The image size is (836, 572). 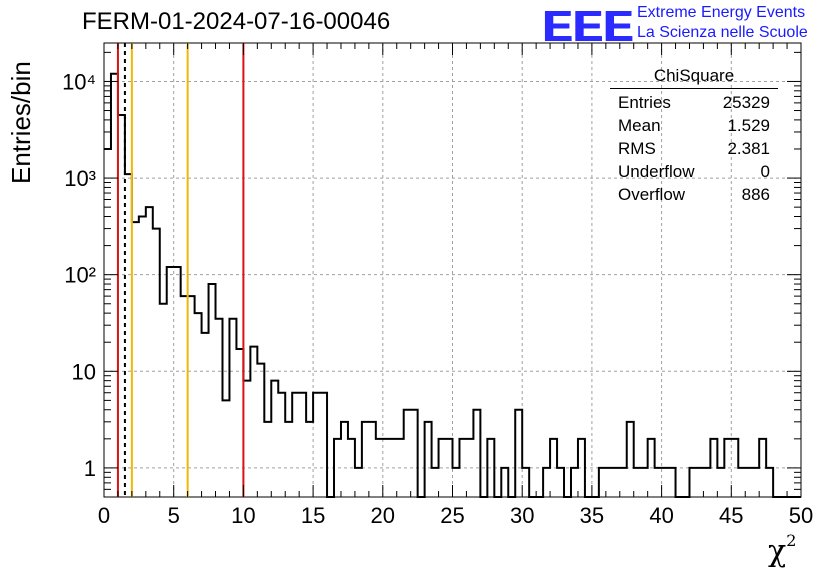 I want to click on y-axis-label: Entries/bin, so click(x=21, y=122).